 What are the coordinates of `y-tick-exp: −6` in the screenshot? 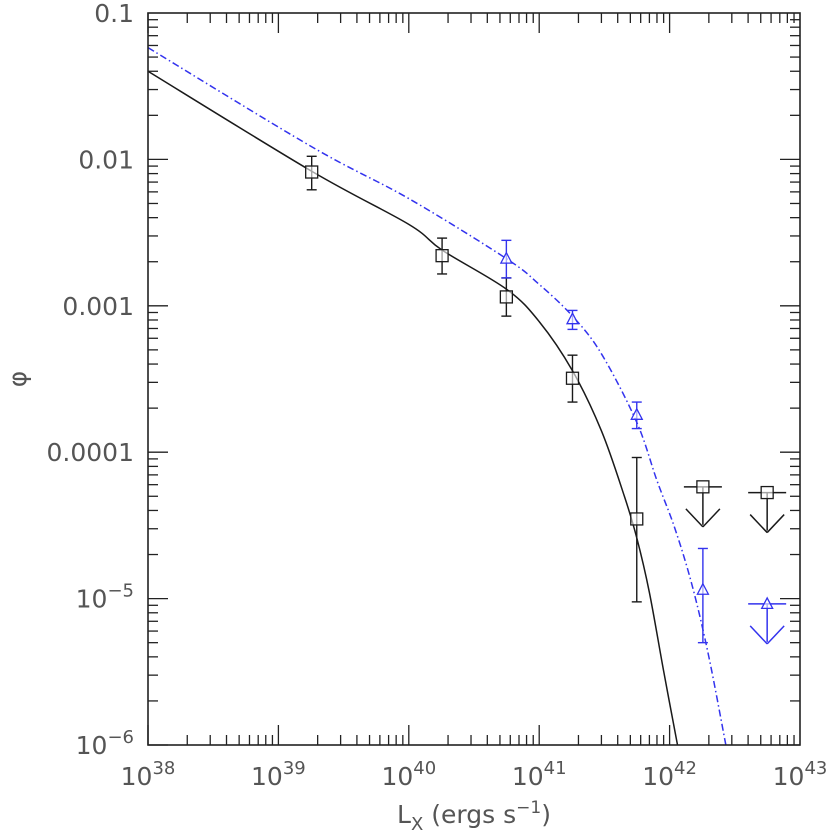 It's located at (120, 737).